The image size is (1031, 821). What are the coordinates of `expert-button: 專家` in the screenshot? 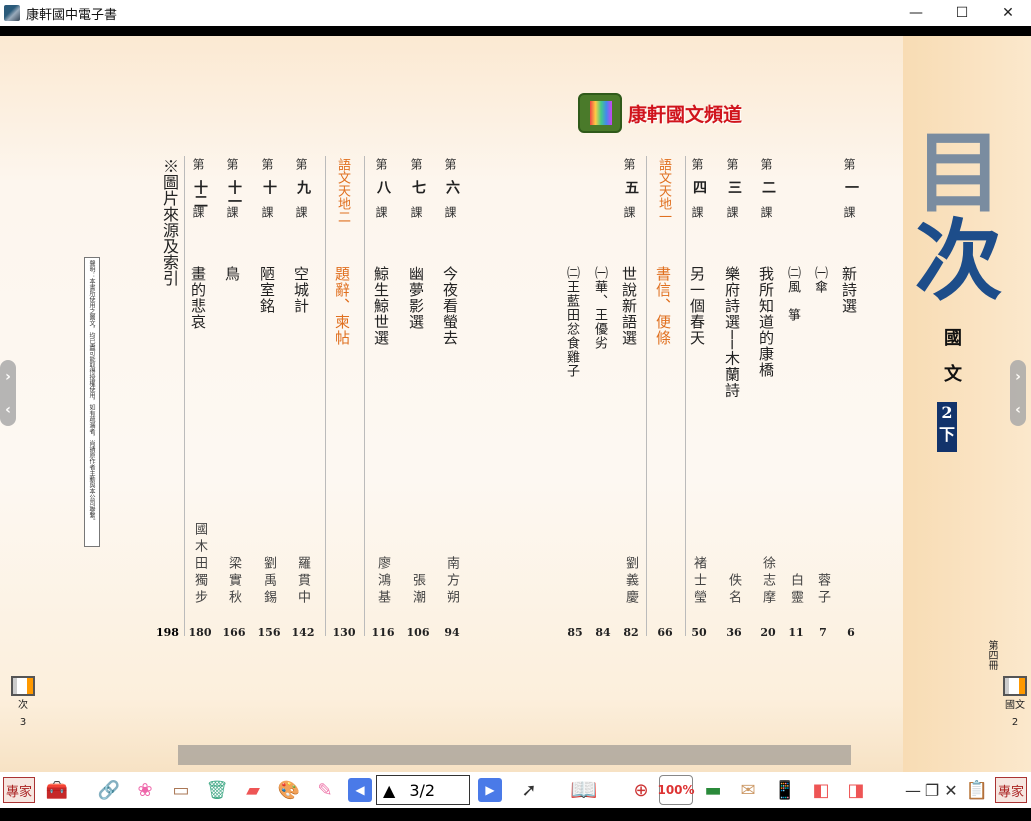 It's located at (19, 790).